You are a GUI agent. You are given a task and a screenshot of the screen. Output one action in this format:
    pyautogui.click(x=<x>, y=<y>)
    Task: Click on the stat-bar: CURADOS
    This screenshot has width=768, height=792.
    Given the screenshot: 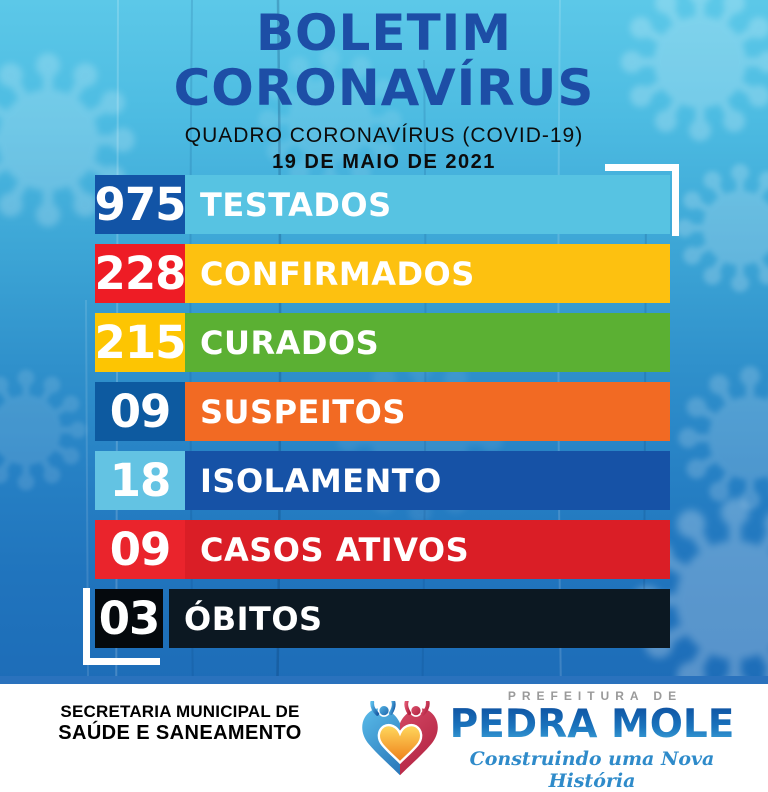 What is the action you would take?
    pyautogui.click(x=427, y=342)
    